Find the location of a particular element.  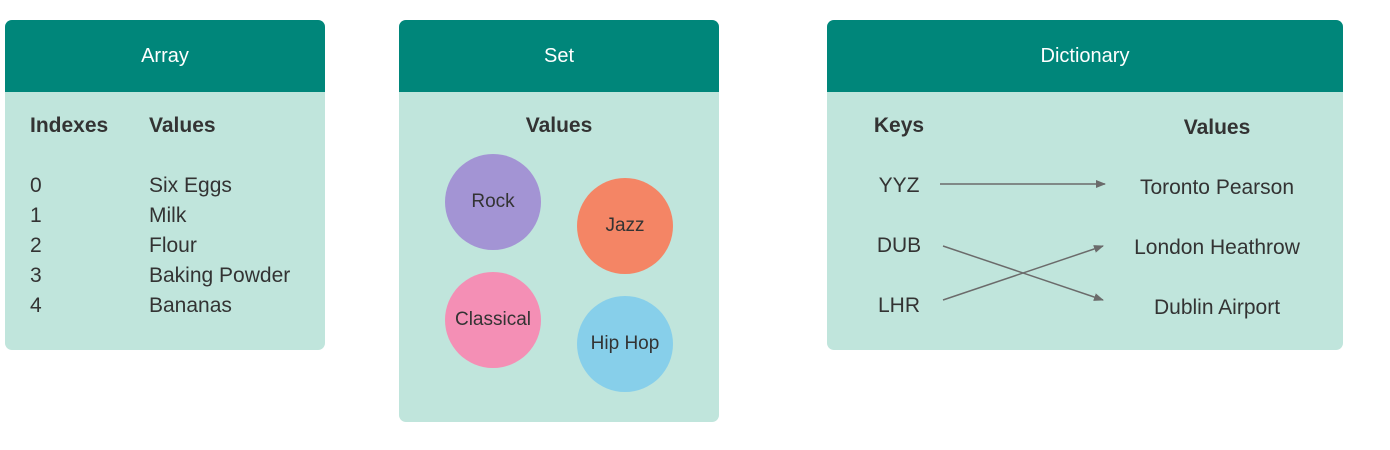

dictionary-title: Dictionary is located at coordinates (1085, 56).